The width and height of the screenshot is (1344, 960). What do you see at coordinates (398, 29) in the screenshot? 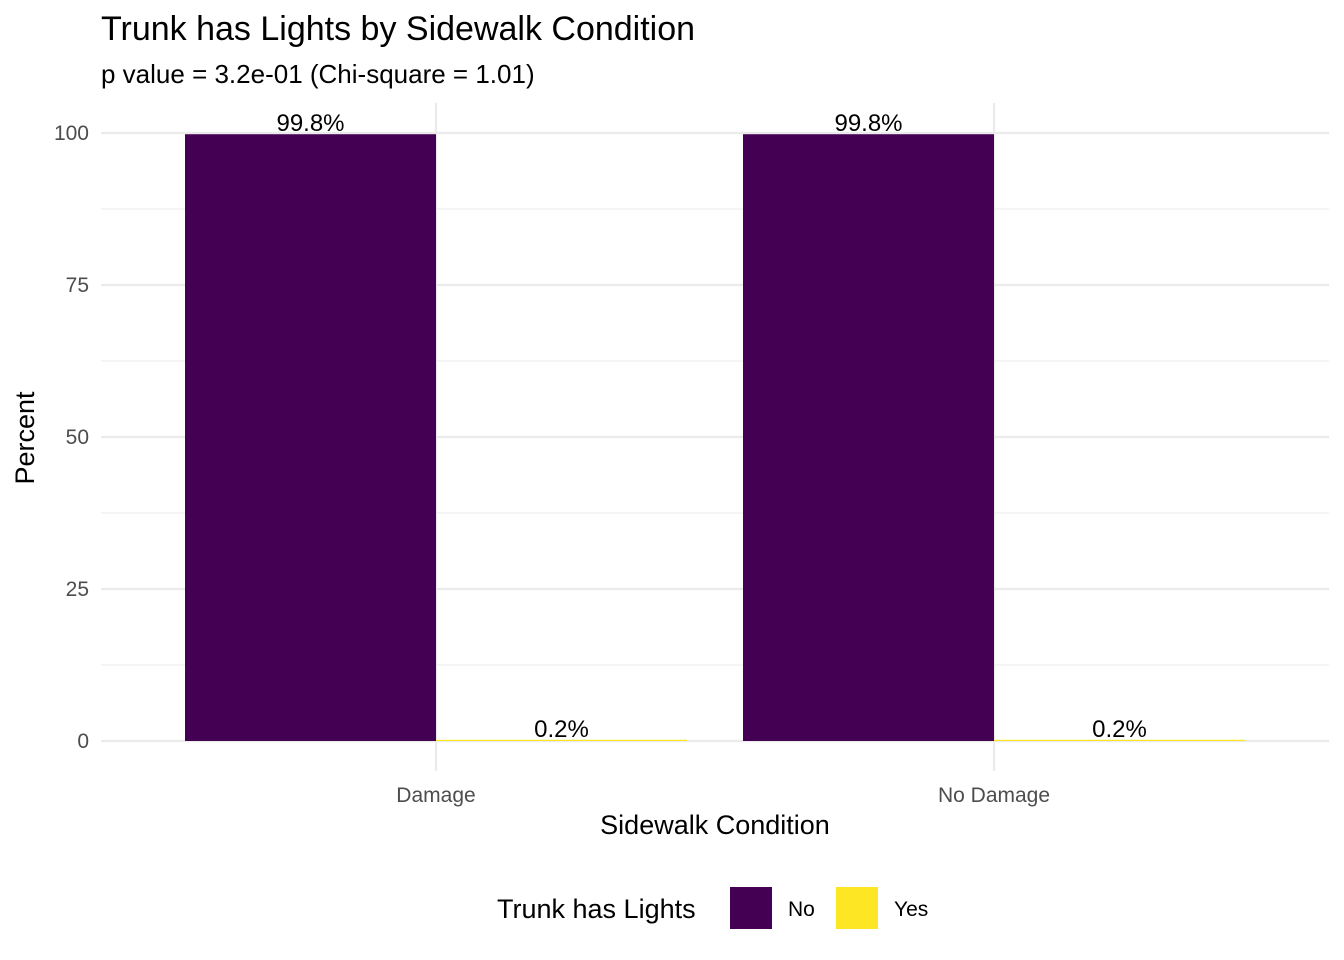
I see `chart-title: Trunk has Lights by Sidewalk Condition` at bounding box center [398, 29].